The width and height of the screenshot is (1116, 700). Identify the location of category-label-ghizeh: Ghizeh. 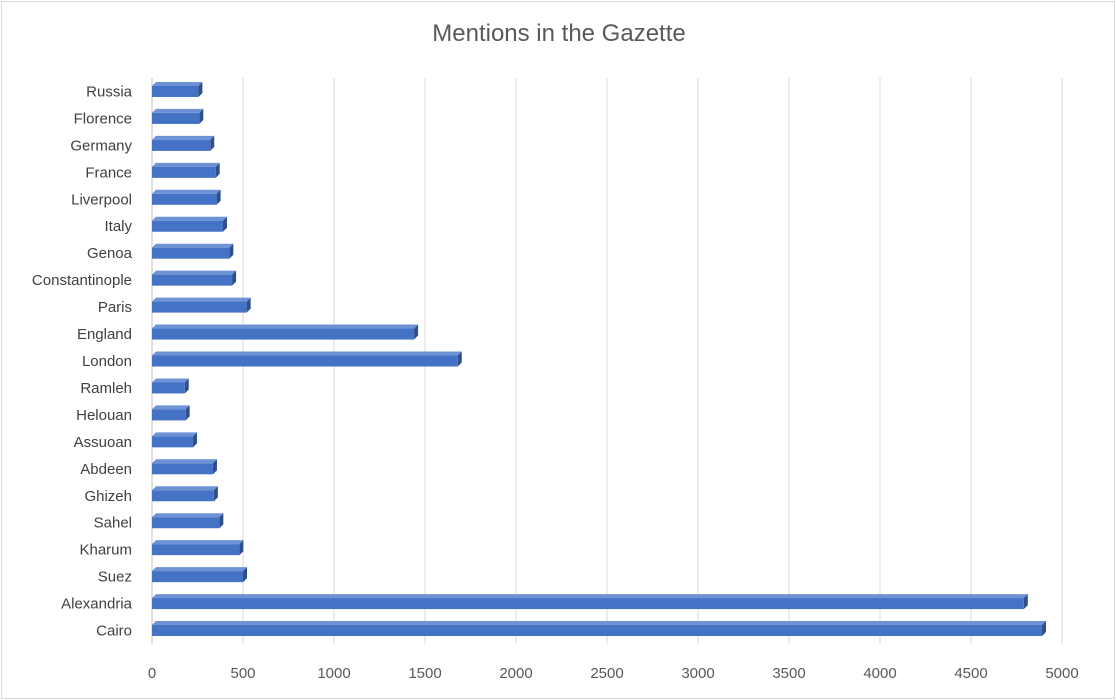
(108, 496).